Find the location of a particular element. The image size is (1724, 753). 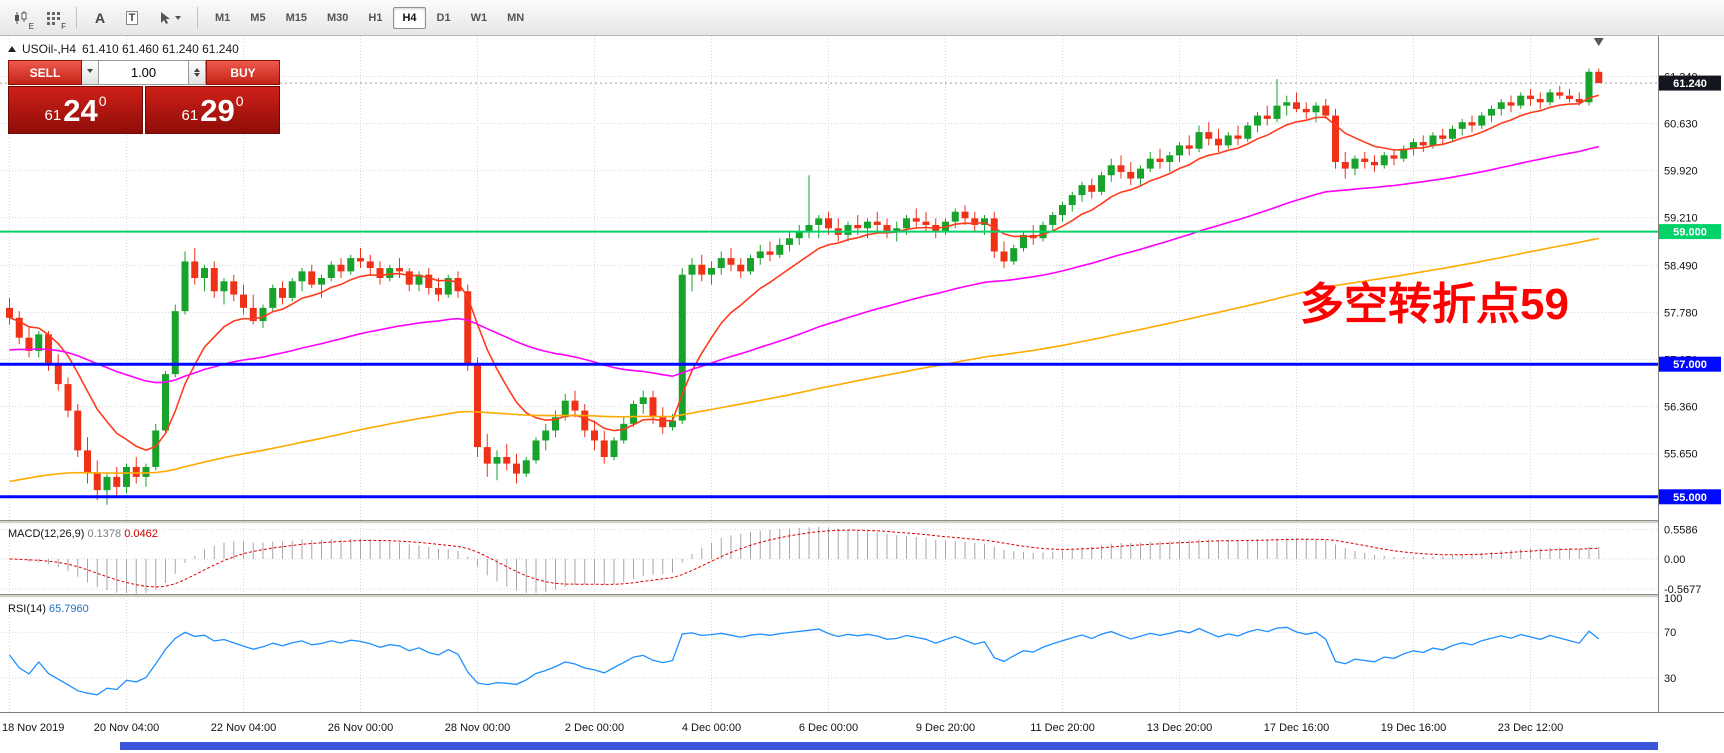

label-tool-icon: A is located at coordinates (100, 17).